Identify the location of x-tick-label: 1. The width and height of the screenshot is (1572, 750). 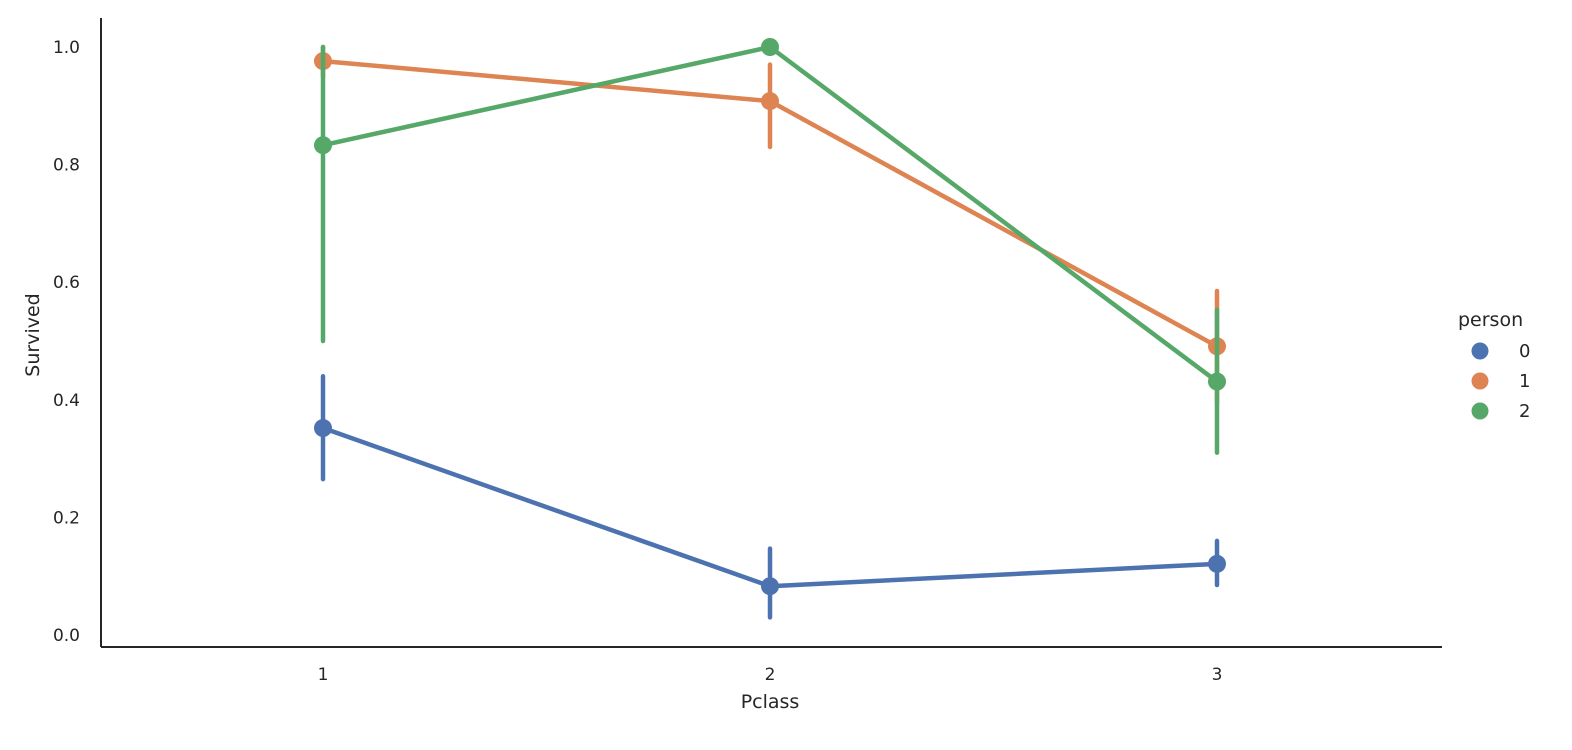
(323, 675).